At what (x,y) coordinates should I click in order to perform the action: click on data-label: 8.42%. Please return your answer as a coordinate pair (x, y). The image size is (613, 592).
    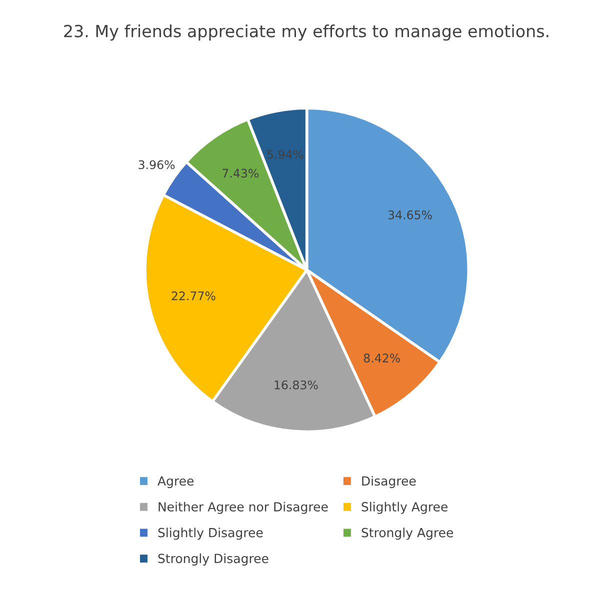
    Looking at the image, I should click on (382, 358).